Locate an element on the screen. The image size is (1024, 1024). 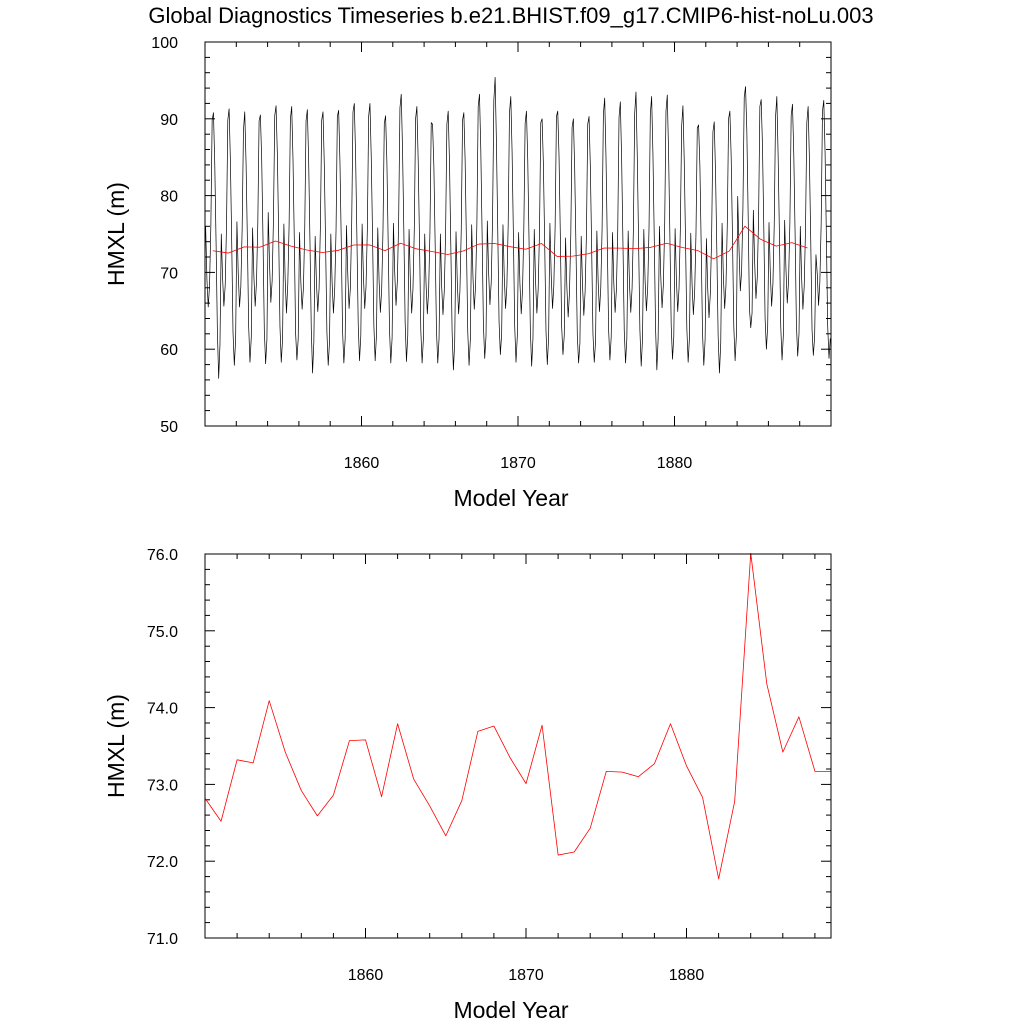
bottom-x-tick-label: 1880 is located at coordinates (687, 975).